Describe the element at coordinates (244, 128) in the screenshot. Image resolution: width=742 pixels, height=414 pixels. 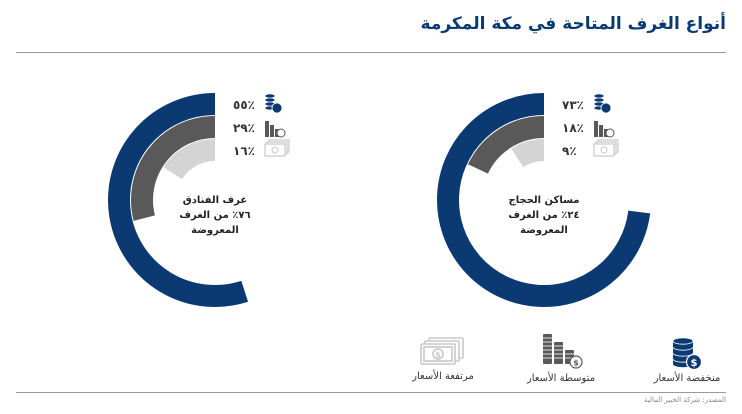
I see `percent-label: ٢٩٪` at that location.